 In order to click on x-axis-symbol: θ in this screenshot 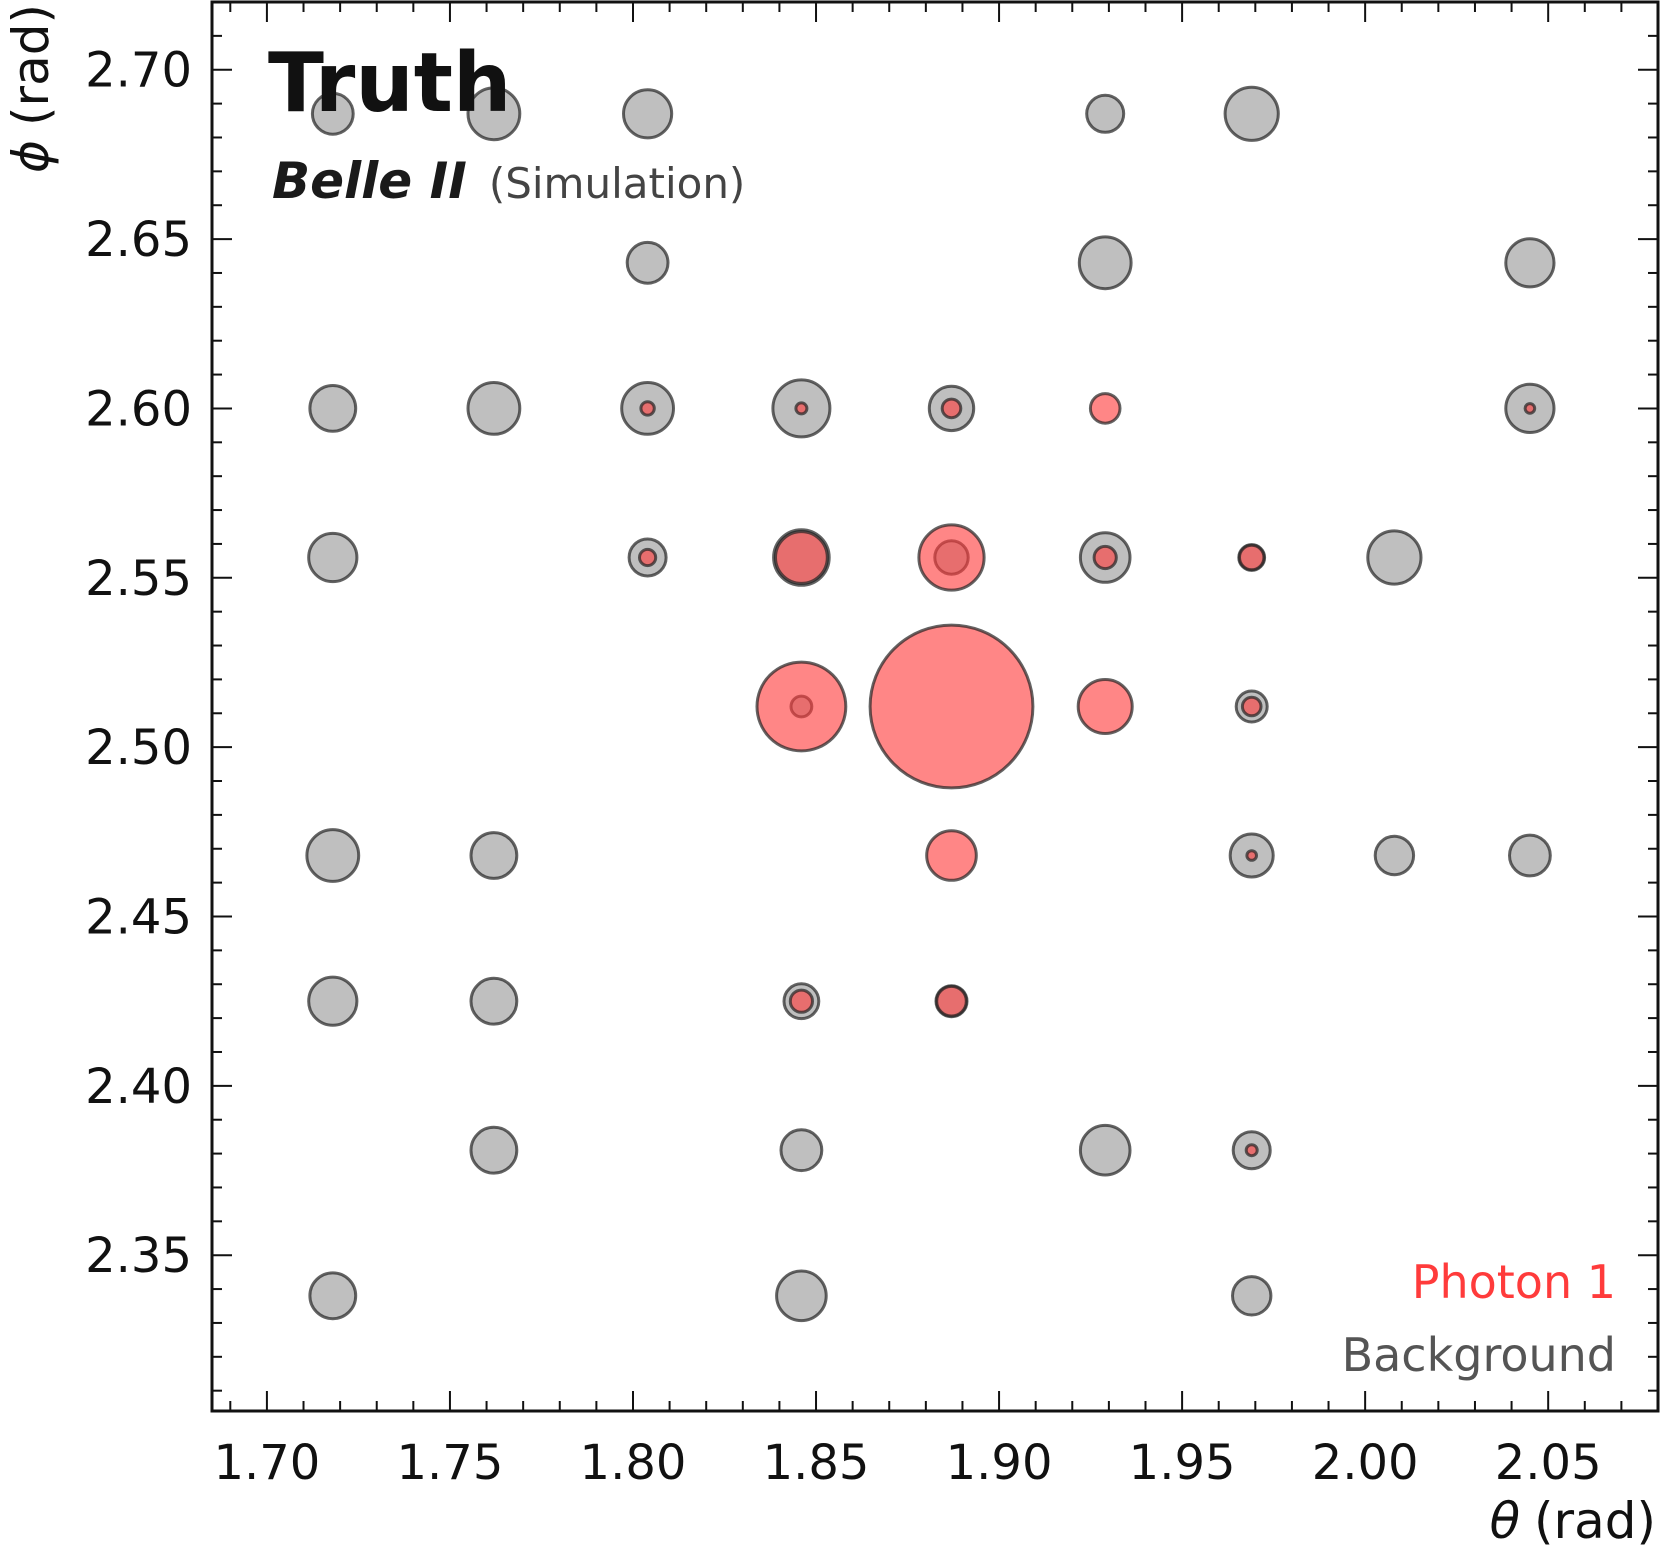, I will do `click(1504, 1521)`.